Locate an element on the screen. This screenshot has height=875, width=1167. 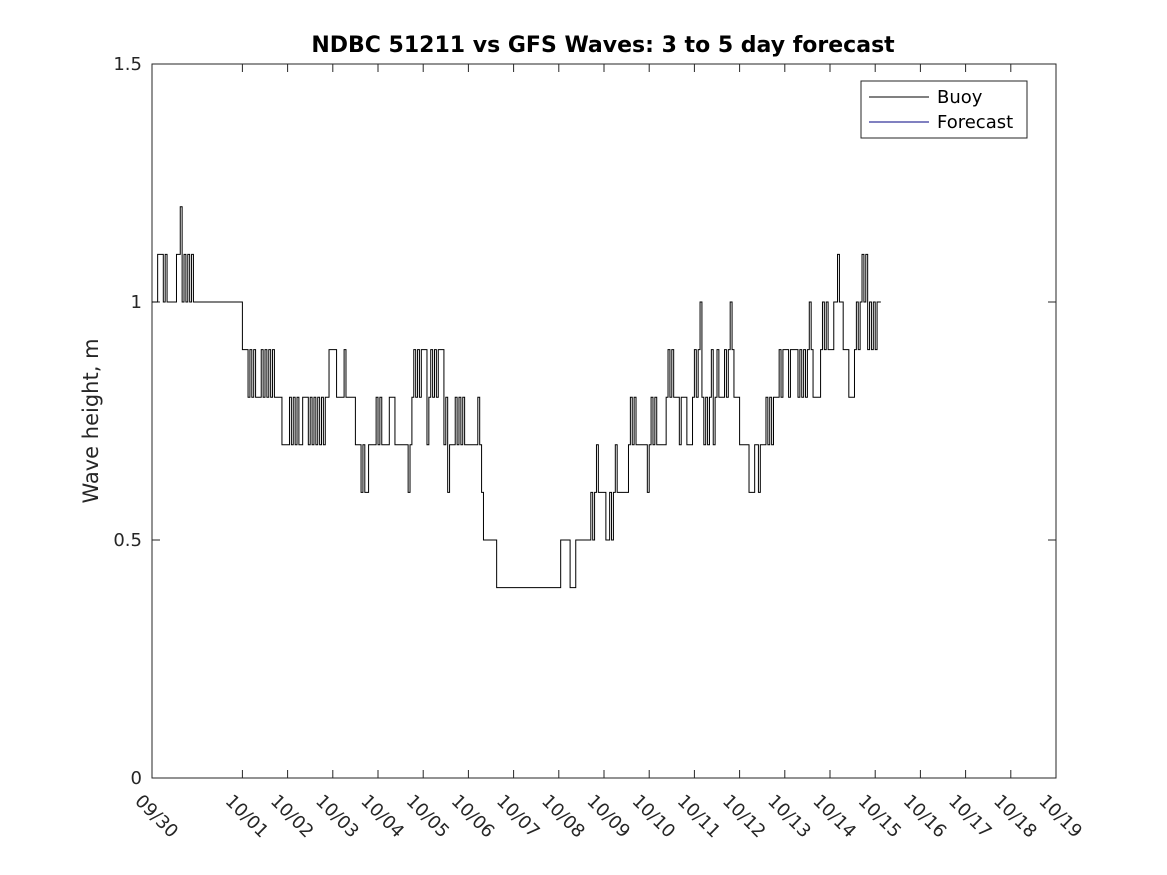
x-tick-label: 10/17 is located at coordinates (970, 817).